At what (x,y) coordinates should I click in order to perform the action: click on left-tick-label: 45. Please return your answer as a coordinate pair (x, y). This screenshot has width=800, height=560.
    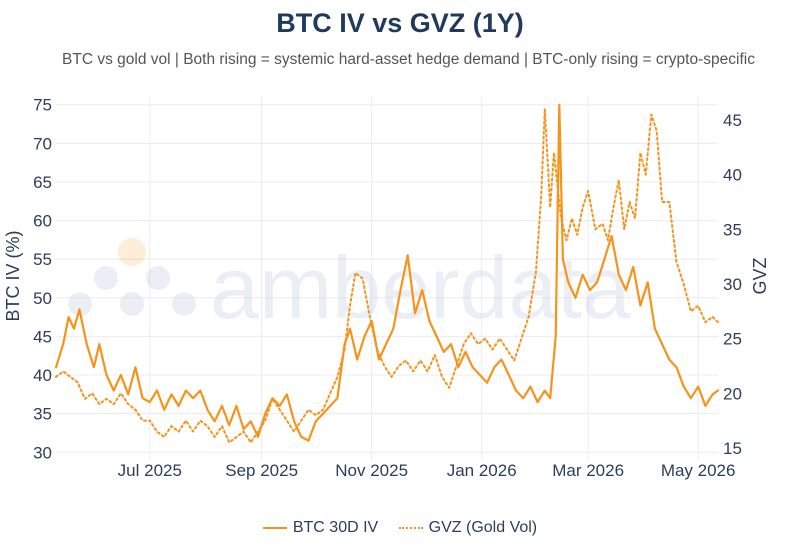
    Looking at the image, I should click on (42, 336).